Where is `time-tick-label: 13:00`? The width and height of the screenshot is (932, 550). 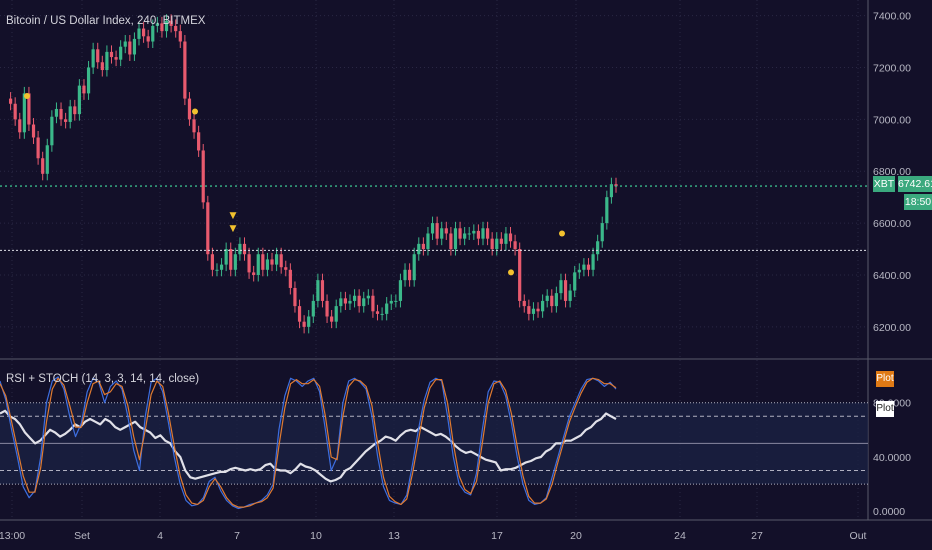
time-tick-label: 13:00 is located at coordinates (12, 536).